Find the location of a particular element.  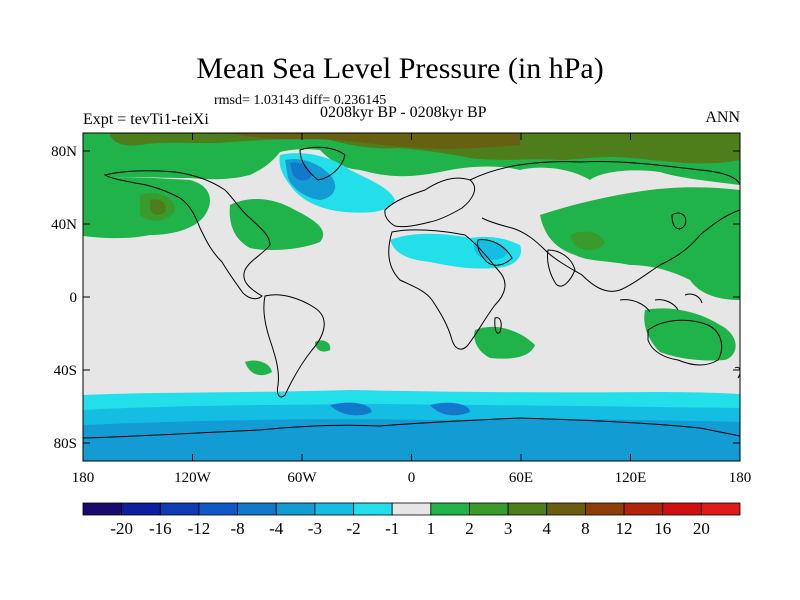

coastline-africa is located at coordinates (447, 289).